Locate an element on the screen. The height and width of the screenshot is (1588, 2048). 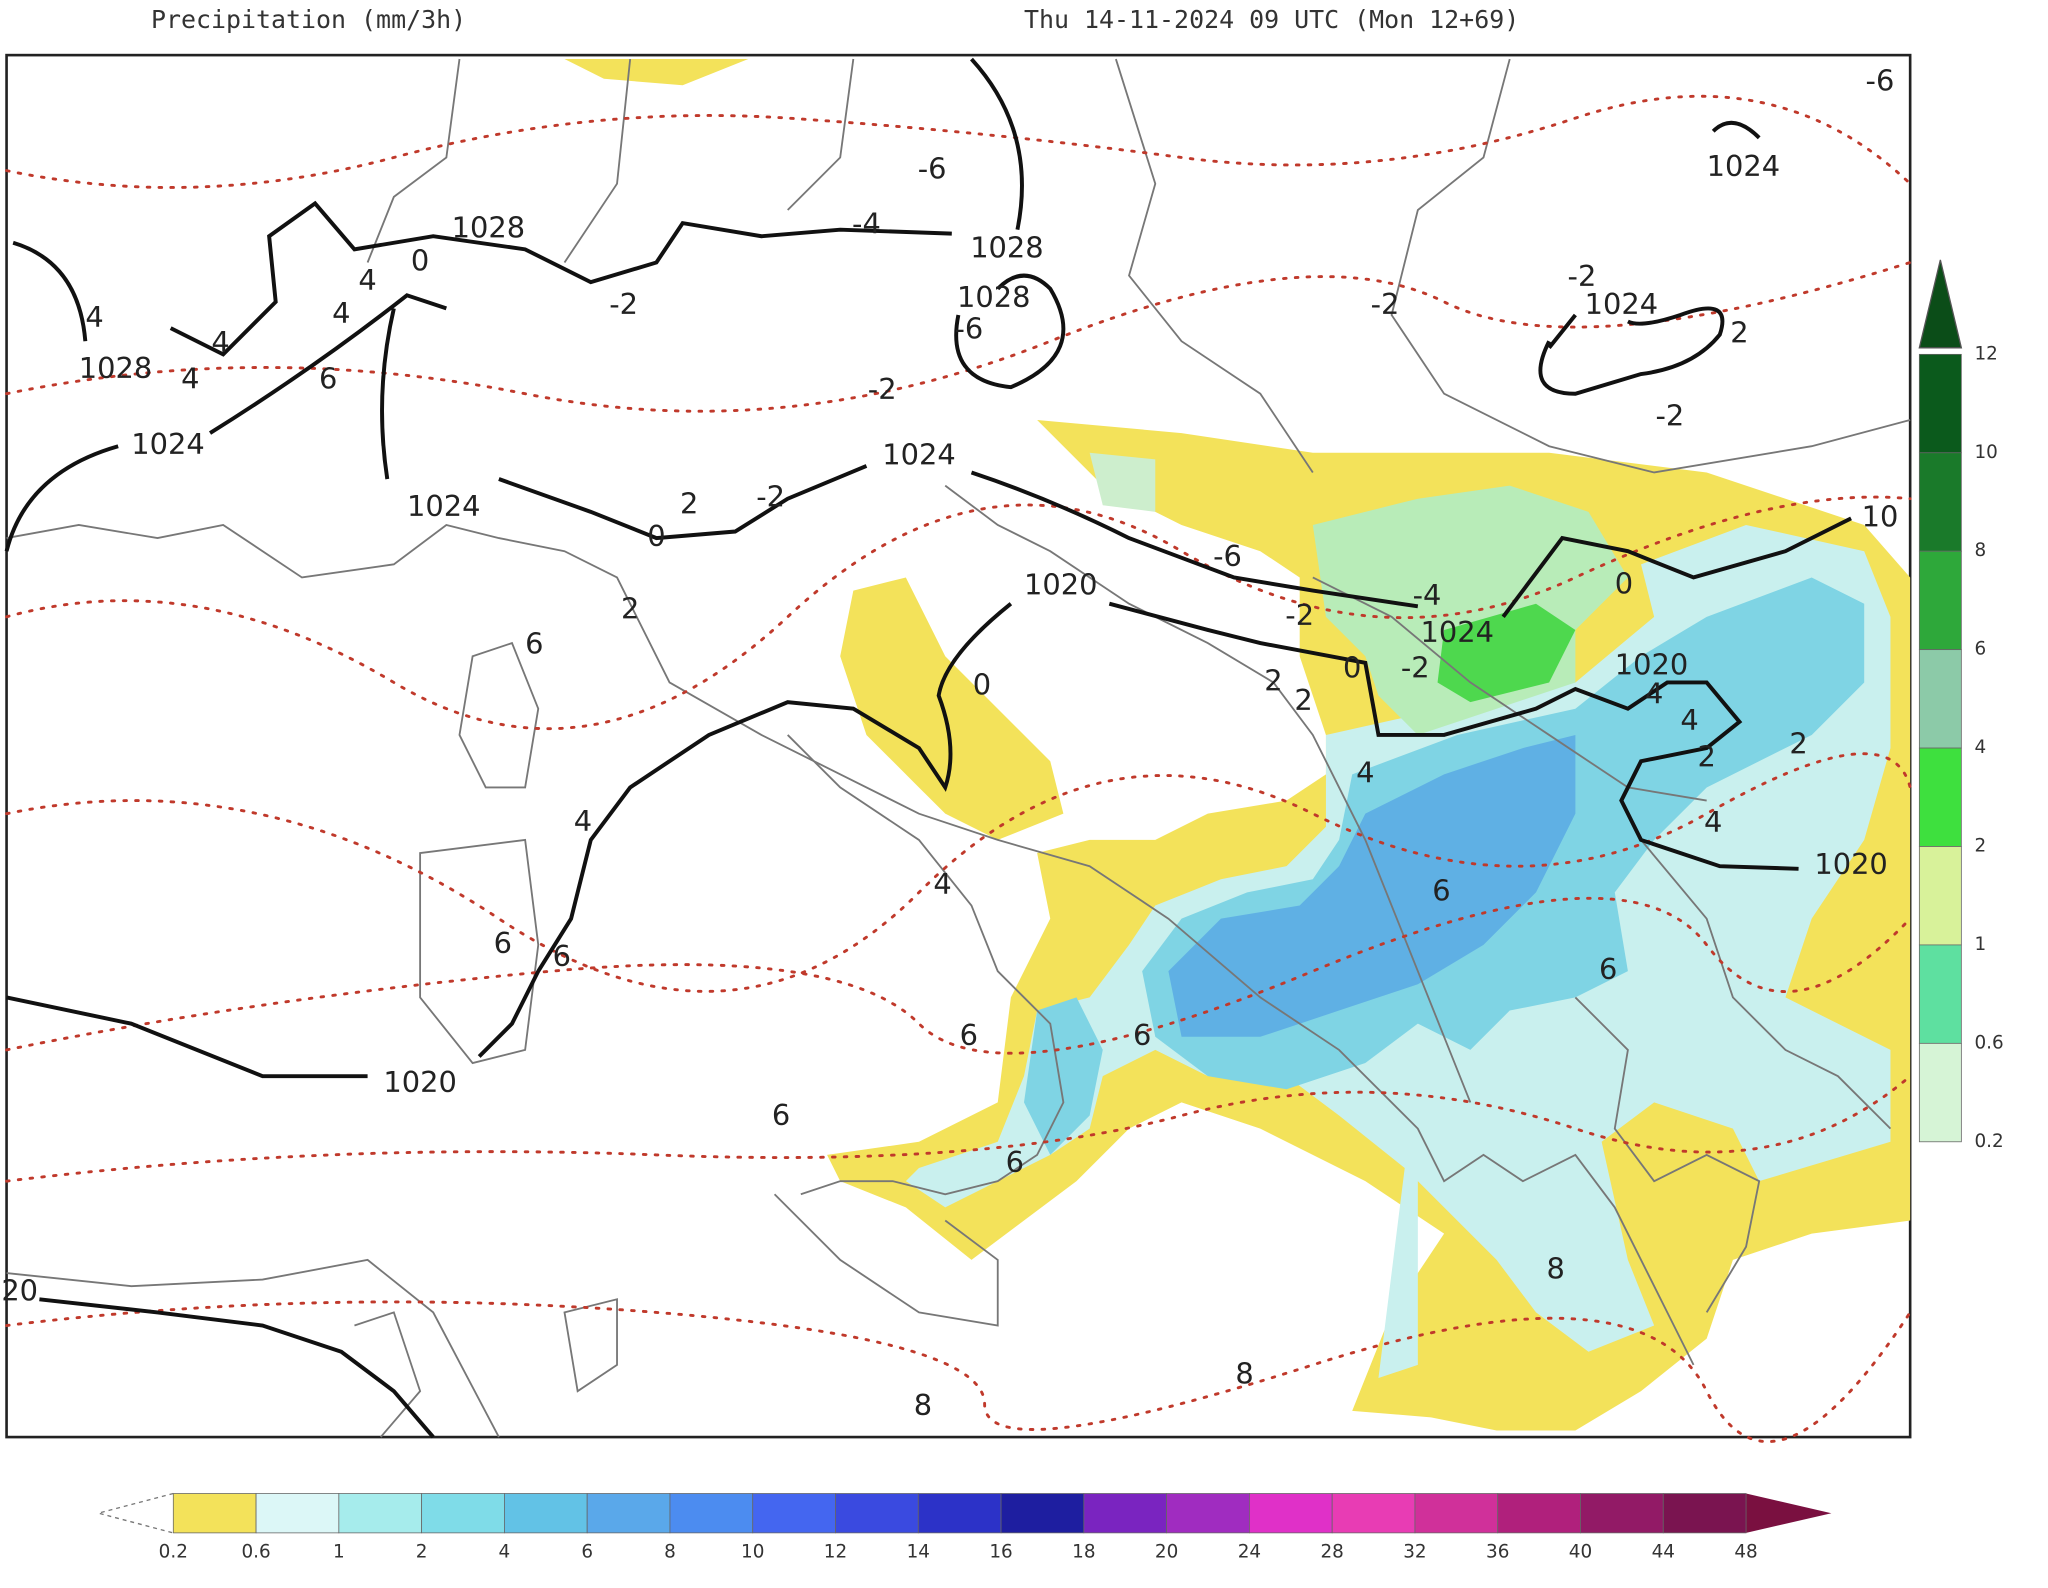
colorbar-label: 48 is located at coordinates (1745, 1552).